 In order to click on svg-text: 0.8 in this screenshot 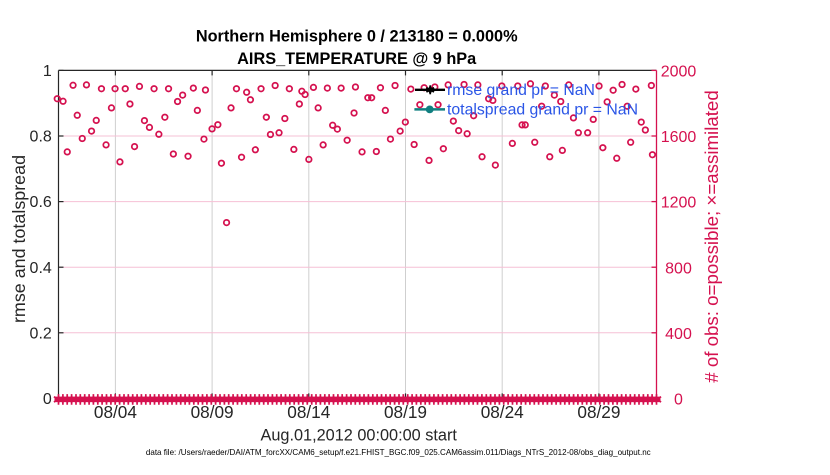, I will do `click(41, 137)`.